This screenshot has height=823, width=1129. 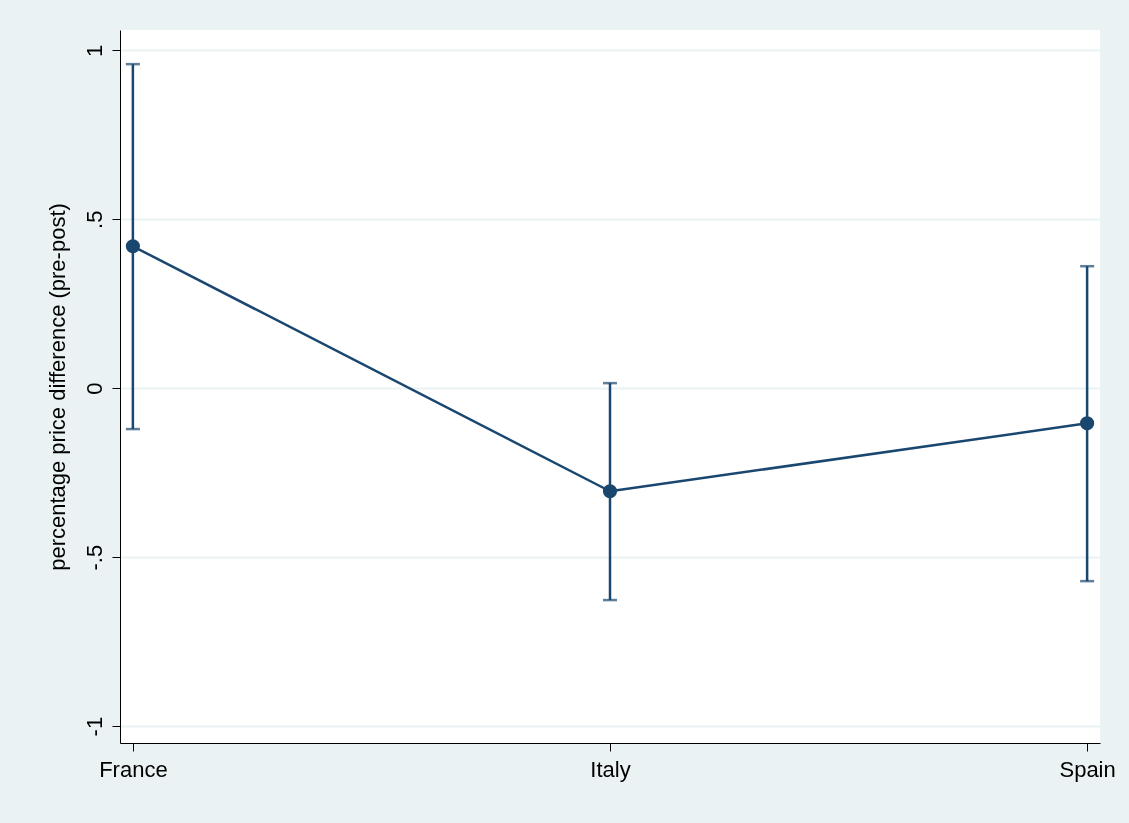 I want to click on x-tick-label: Italy, so click(x=610, y=769).